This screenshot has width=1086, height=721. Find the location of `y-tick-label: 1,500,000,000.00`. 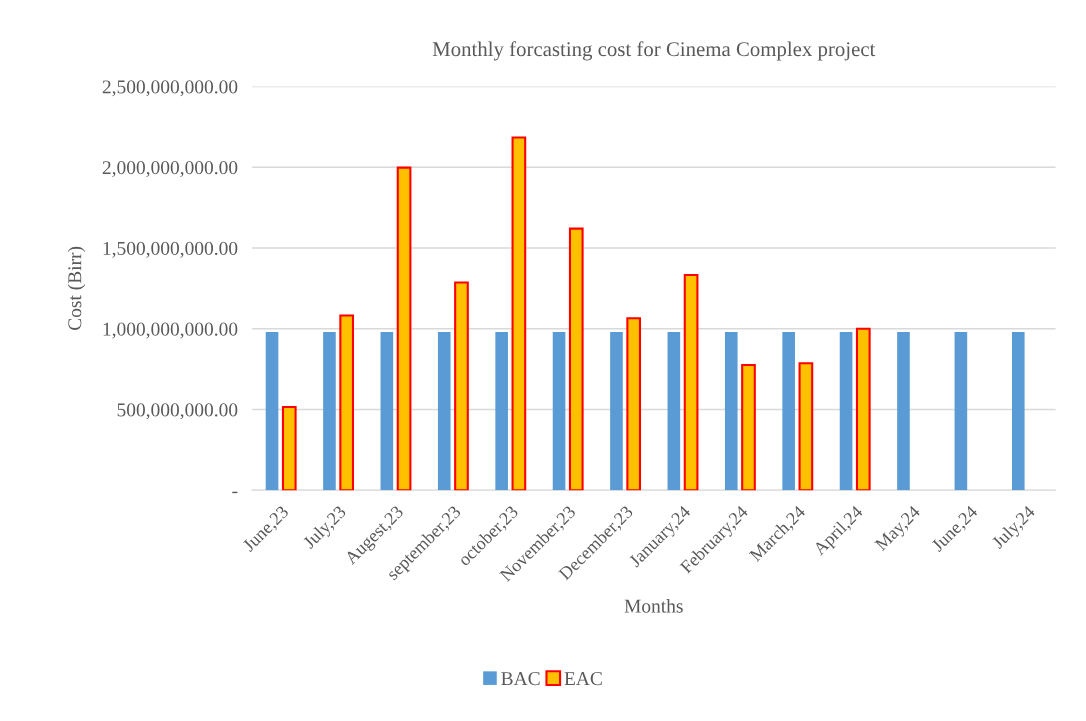

y-tick-label: 1,500,000,000.00 is located at coordinates (170, 249).